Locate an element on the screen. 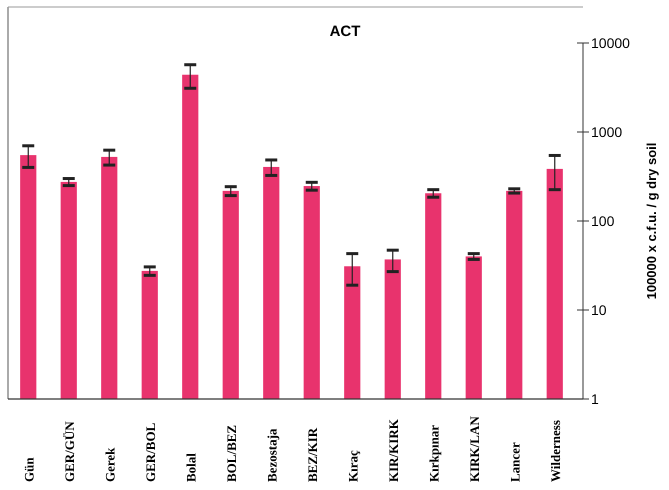 The height and width of the screenshot is (490, 669). x-tick-label: Bezostaja is located at coordinates (272, 455).